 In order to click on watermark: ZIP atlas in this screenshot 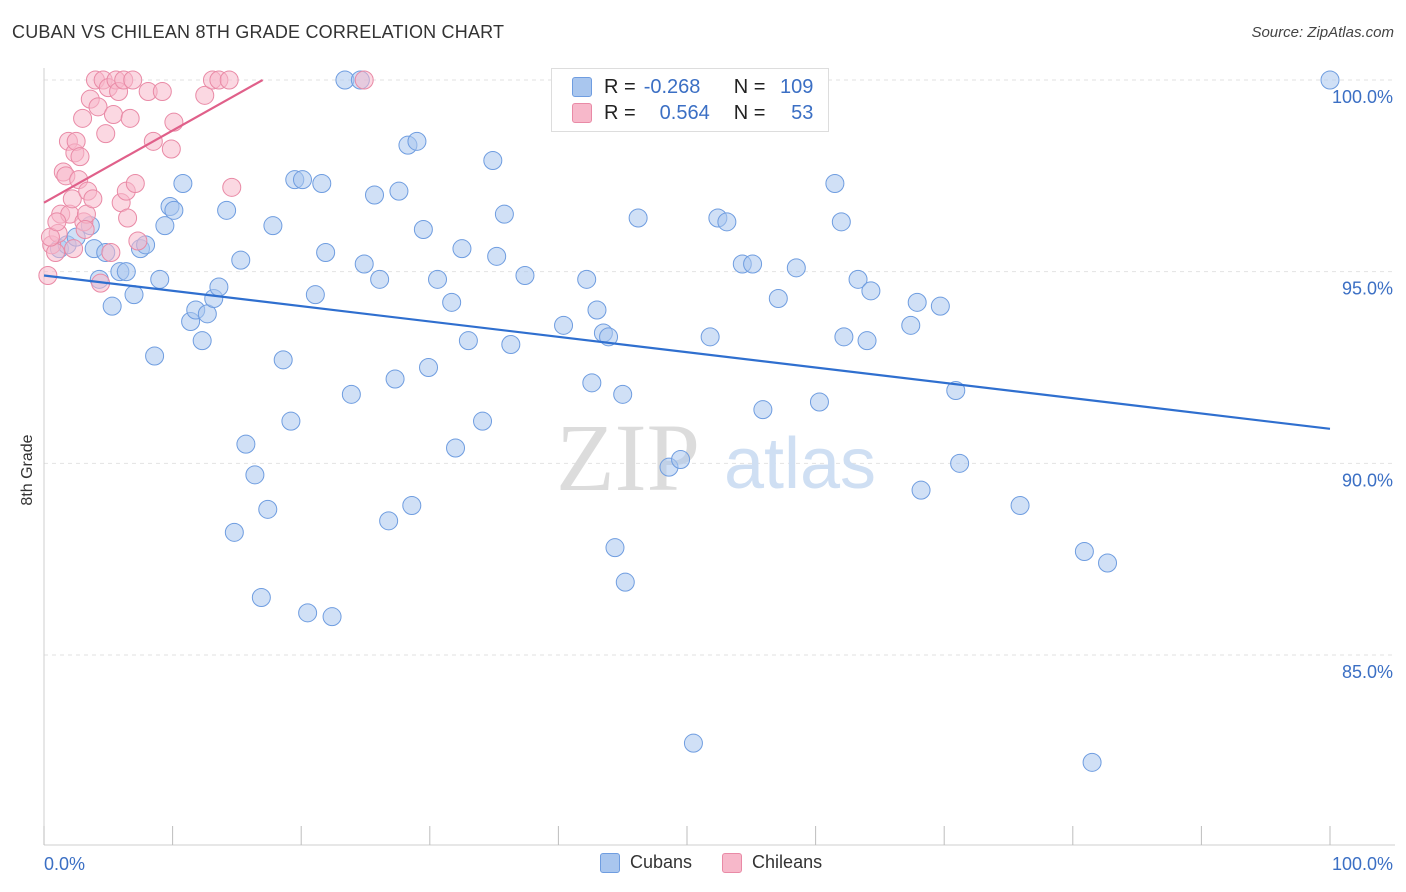, I will do `click(716, 457)`.